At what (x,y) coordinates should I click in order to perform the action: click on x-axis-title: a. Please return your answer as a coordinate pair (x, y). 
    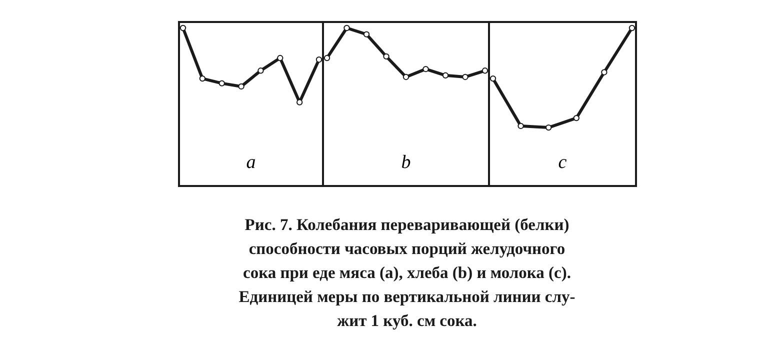
    Looking at the image, I should click on (251, 162).